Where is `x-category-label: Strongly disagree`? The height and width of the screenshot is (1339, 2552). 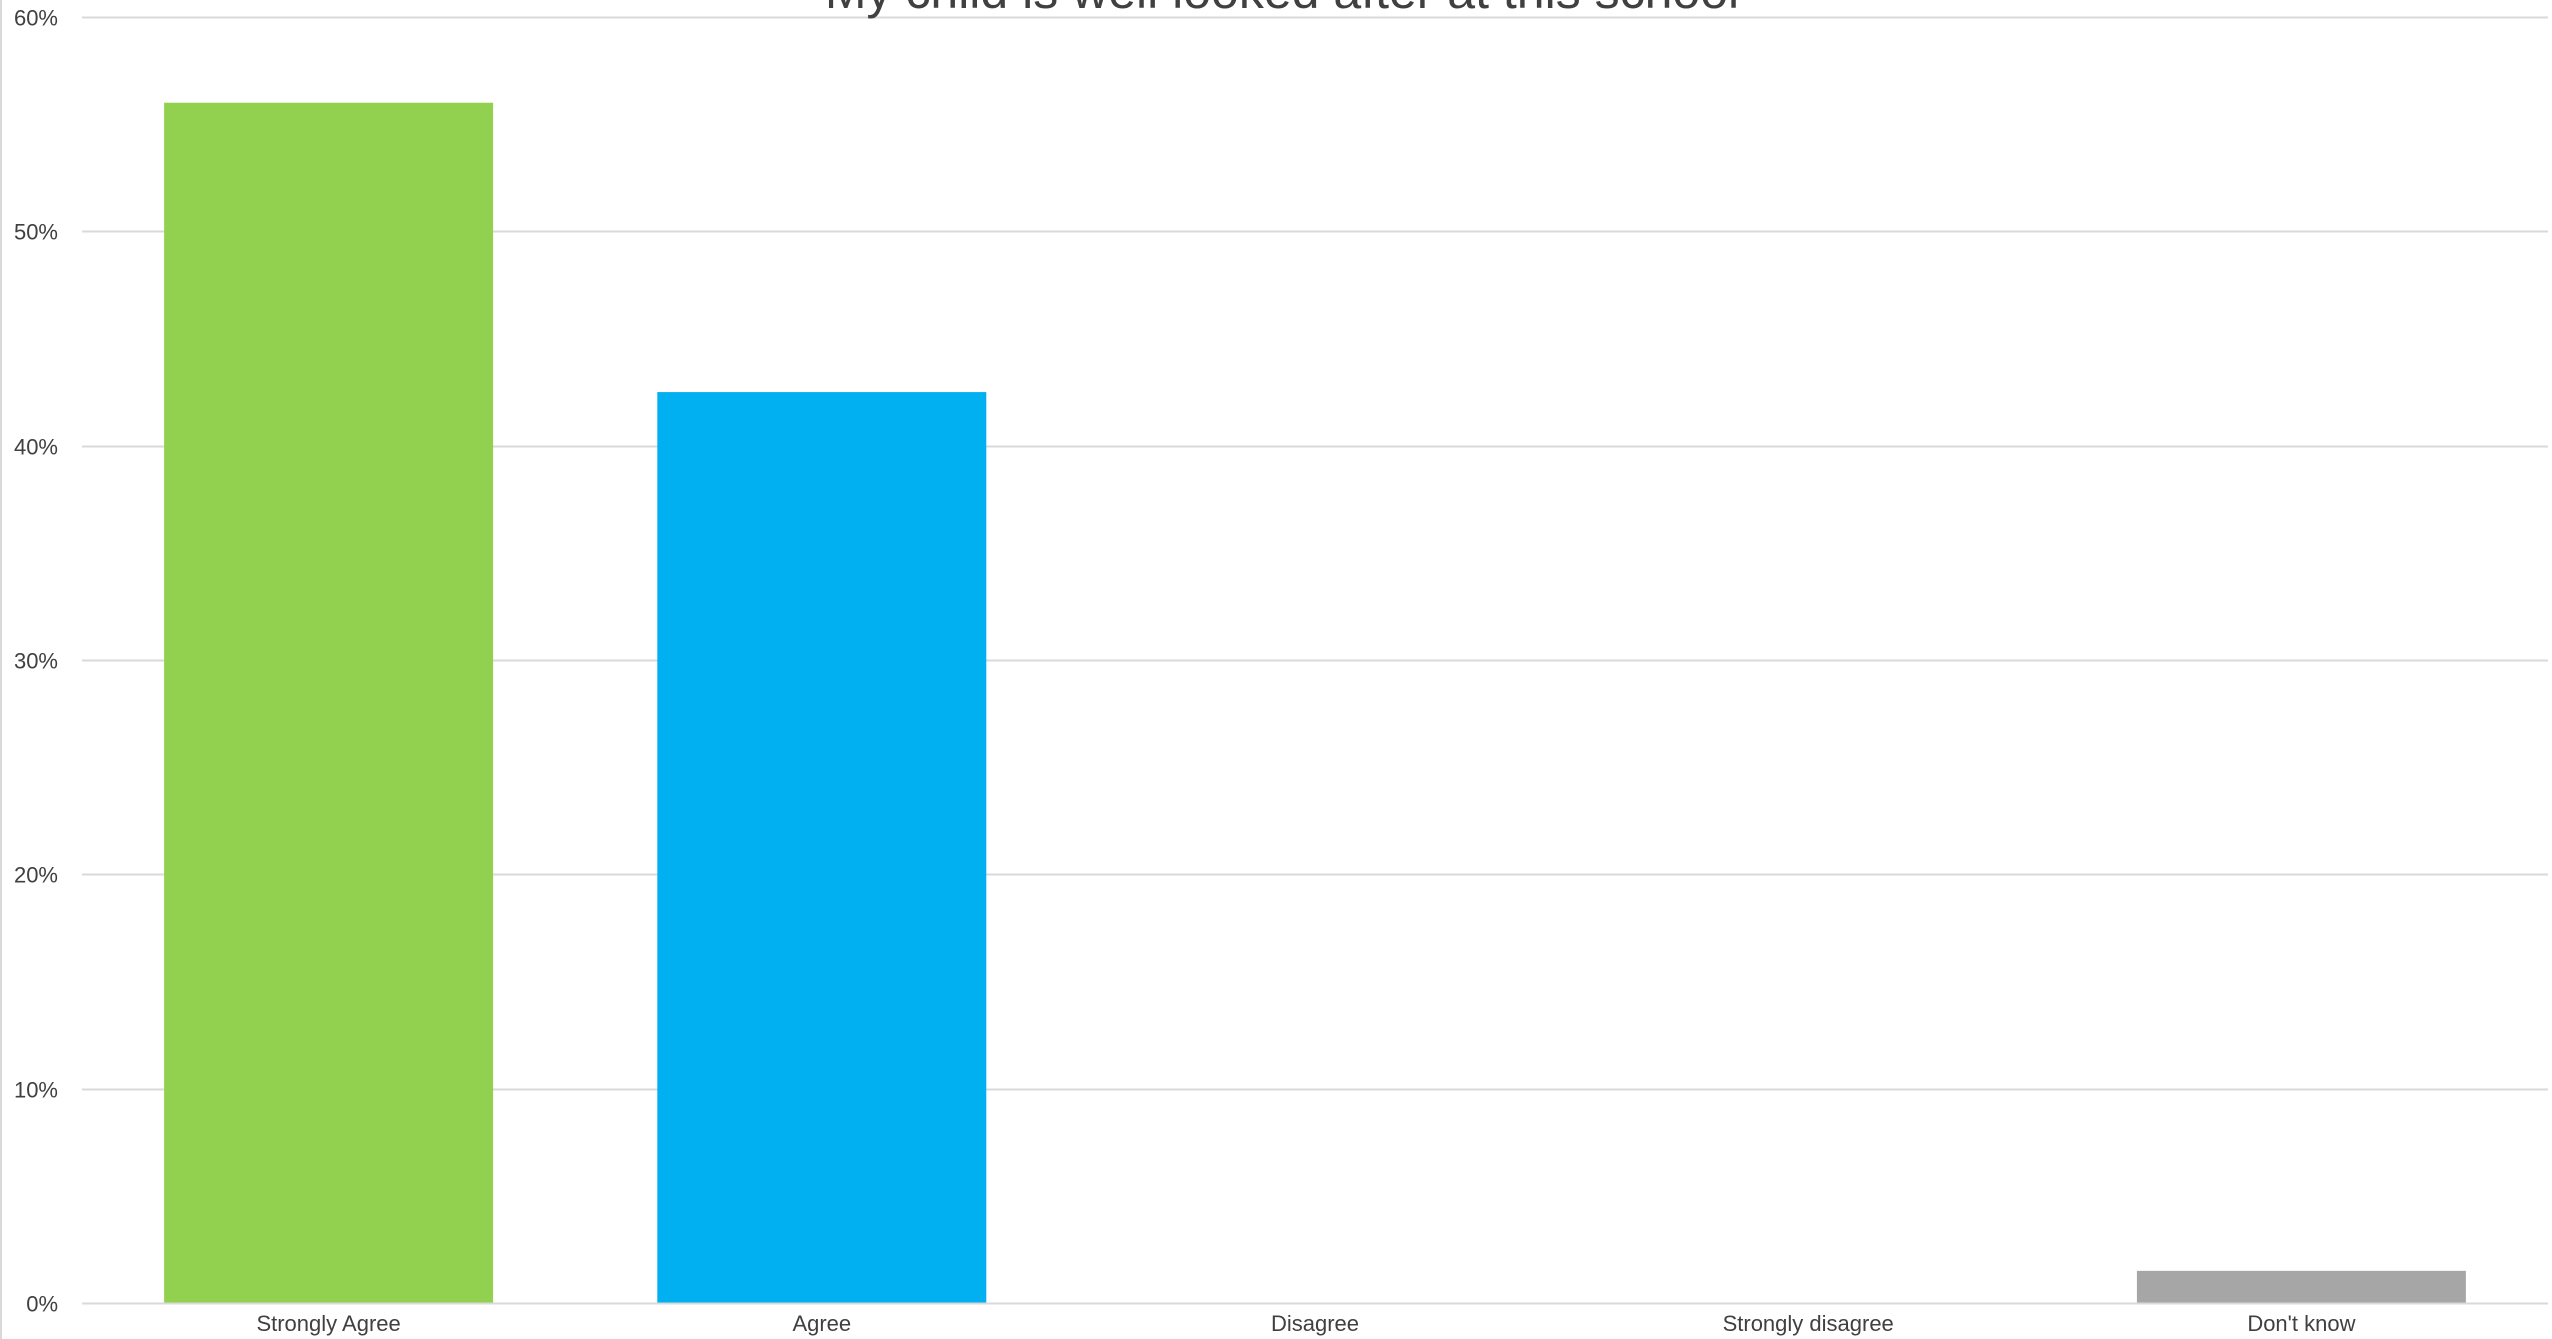 x-category-label: Strongly disagree is located at coordinates (1808, 1323).